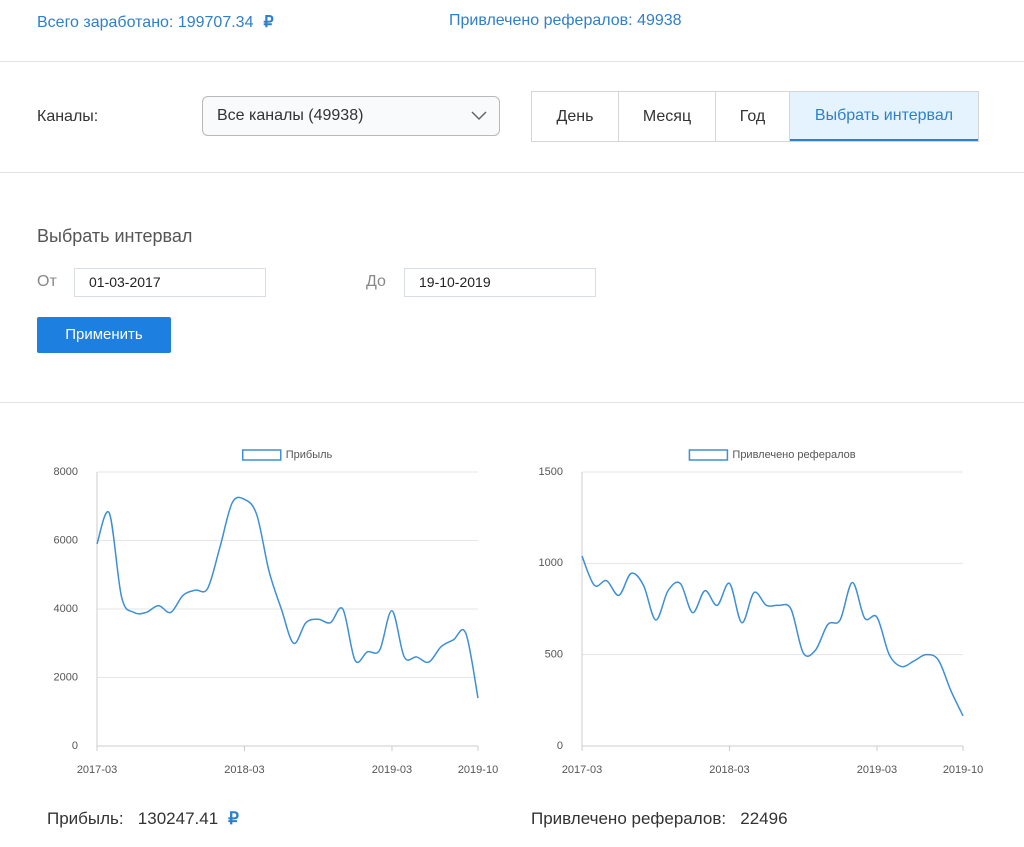 The height and width of the screenshot is (847, 1024). I want to click on y-tick-label: 1500, so click(551, 472).